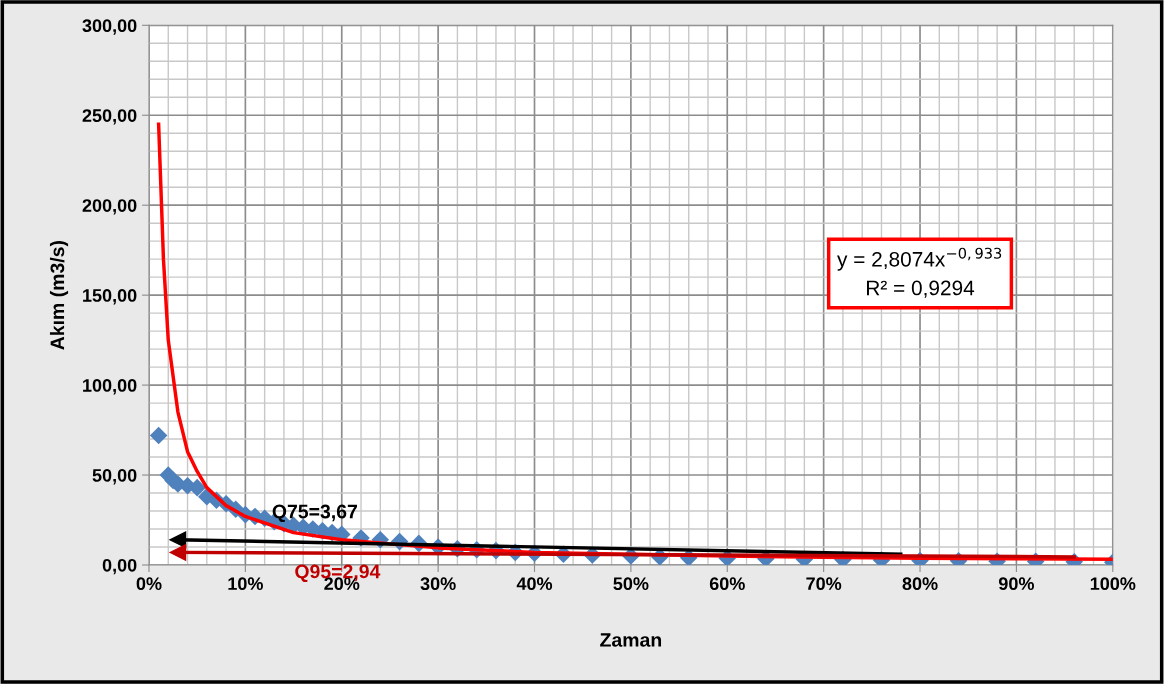 The height and width of the screenshot is (684, 1164). What do you see at coordinates (245, 584) in the screenshot?
I see `x-tick-label: 10%` at bounding box center [245, 584].